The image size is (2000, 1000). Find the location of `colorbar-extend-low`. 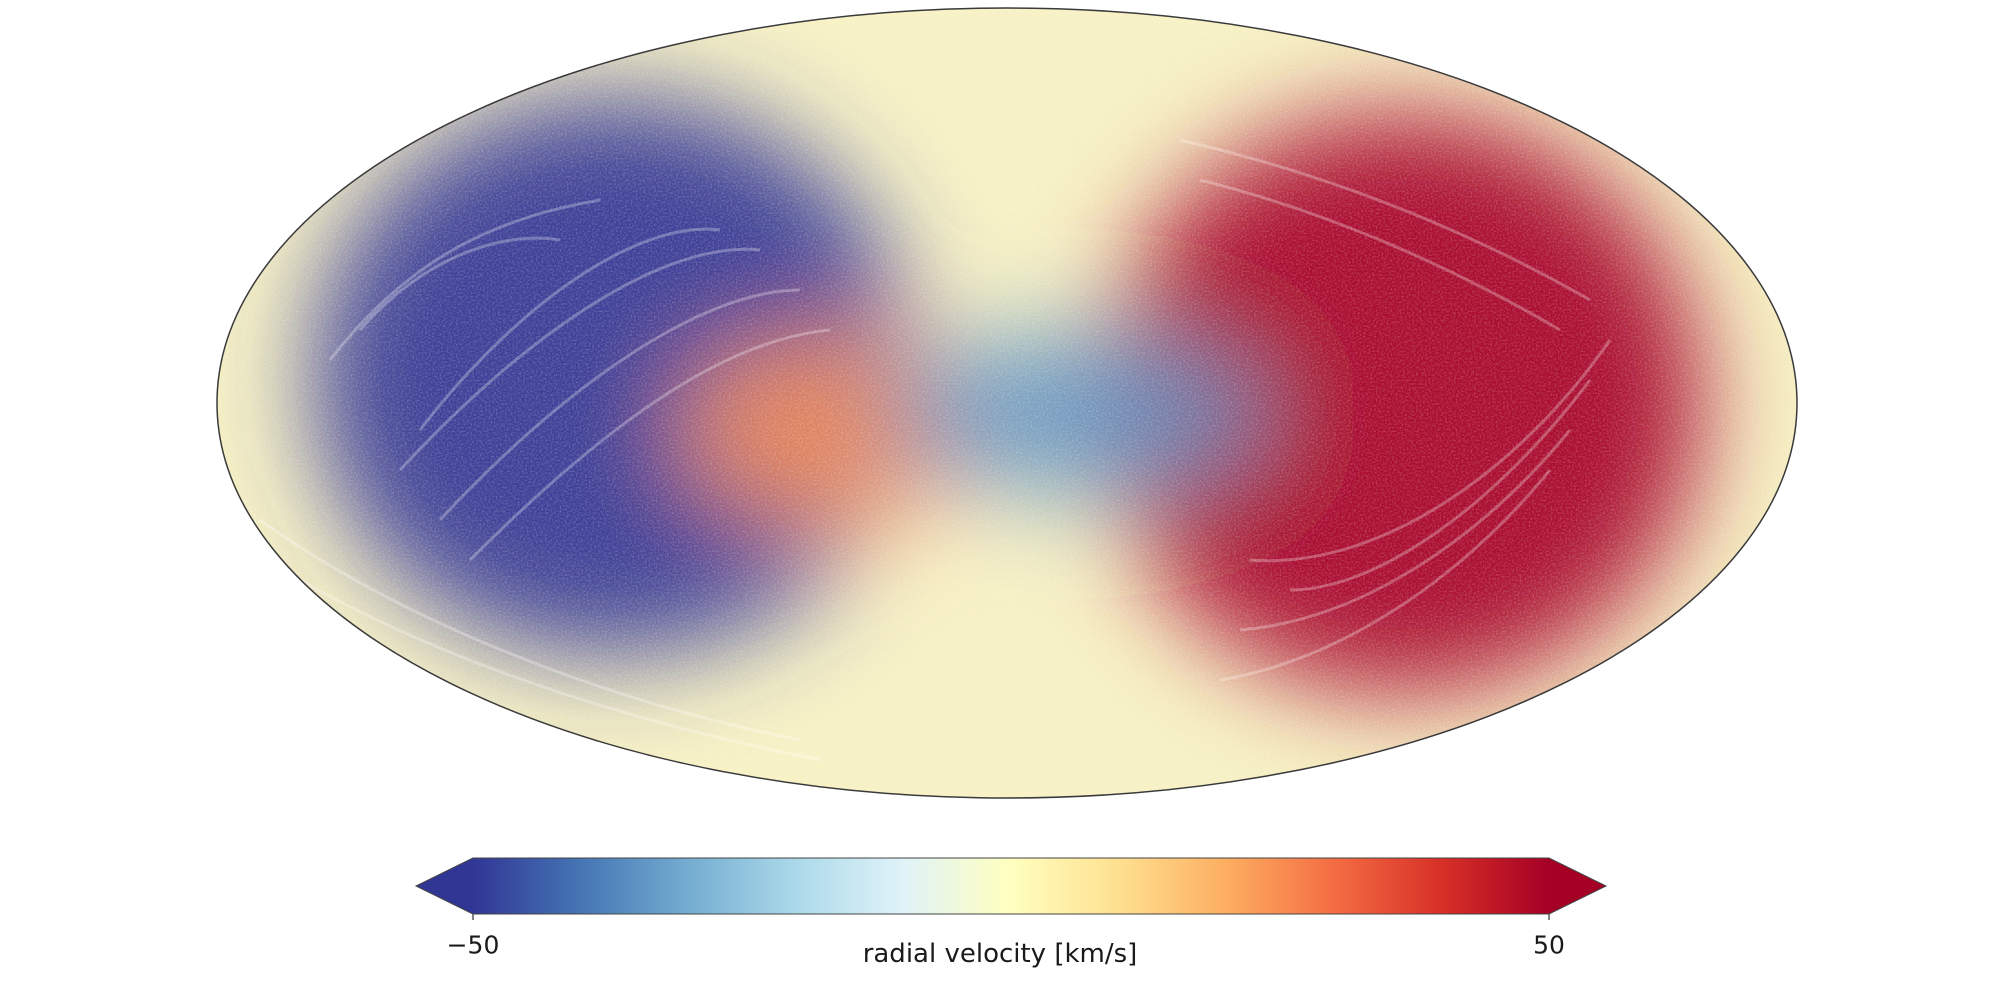

colorbar-extend-low is located at coordinates (444, 886).